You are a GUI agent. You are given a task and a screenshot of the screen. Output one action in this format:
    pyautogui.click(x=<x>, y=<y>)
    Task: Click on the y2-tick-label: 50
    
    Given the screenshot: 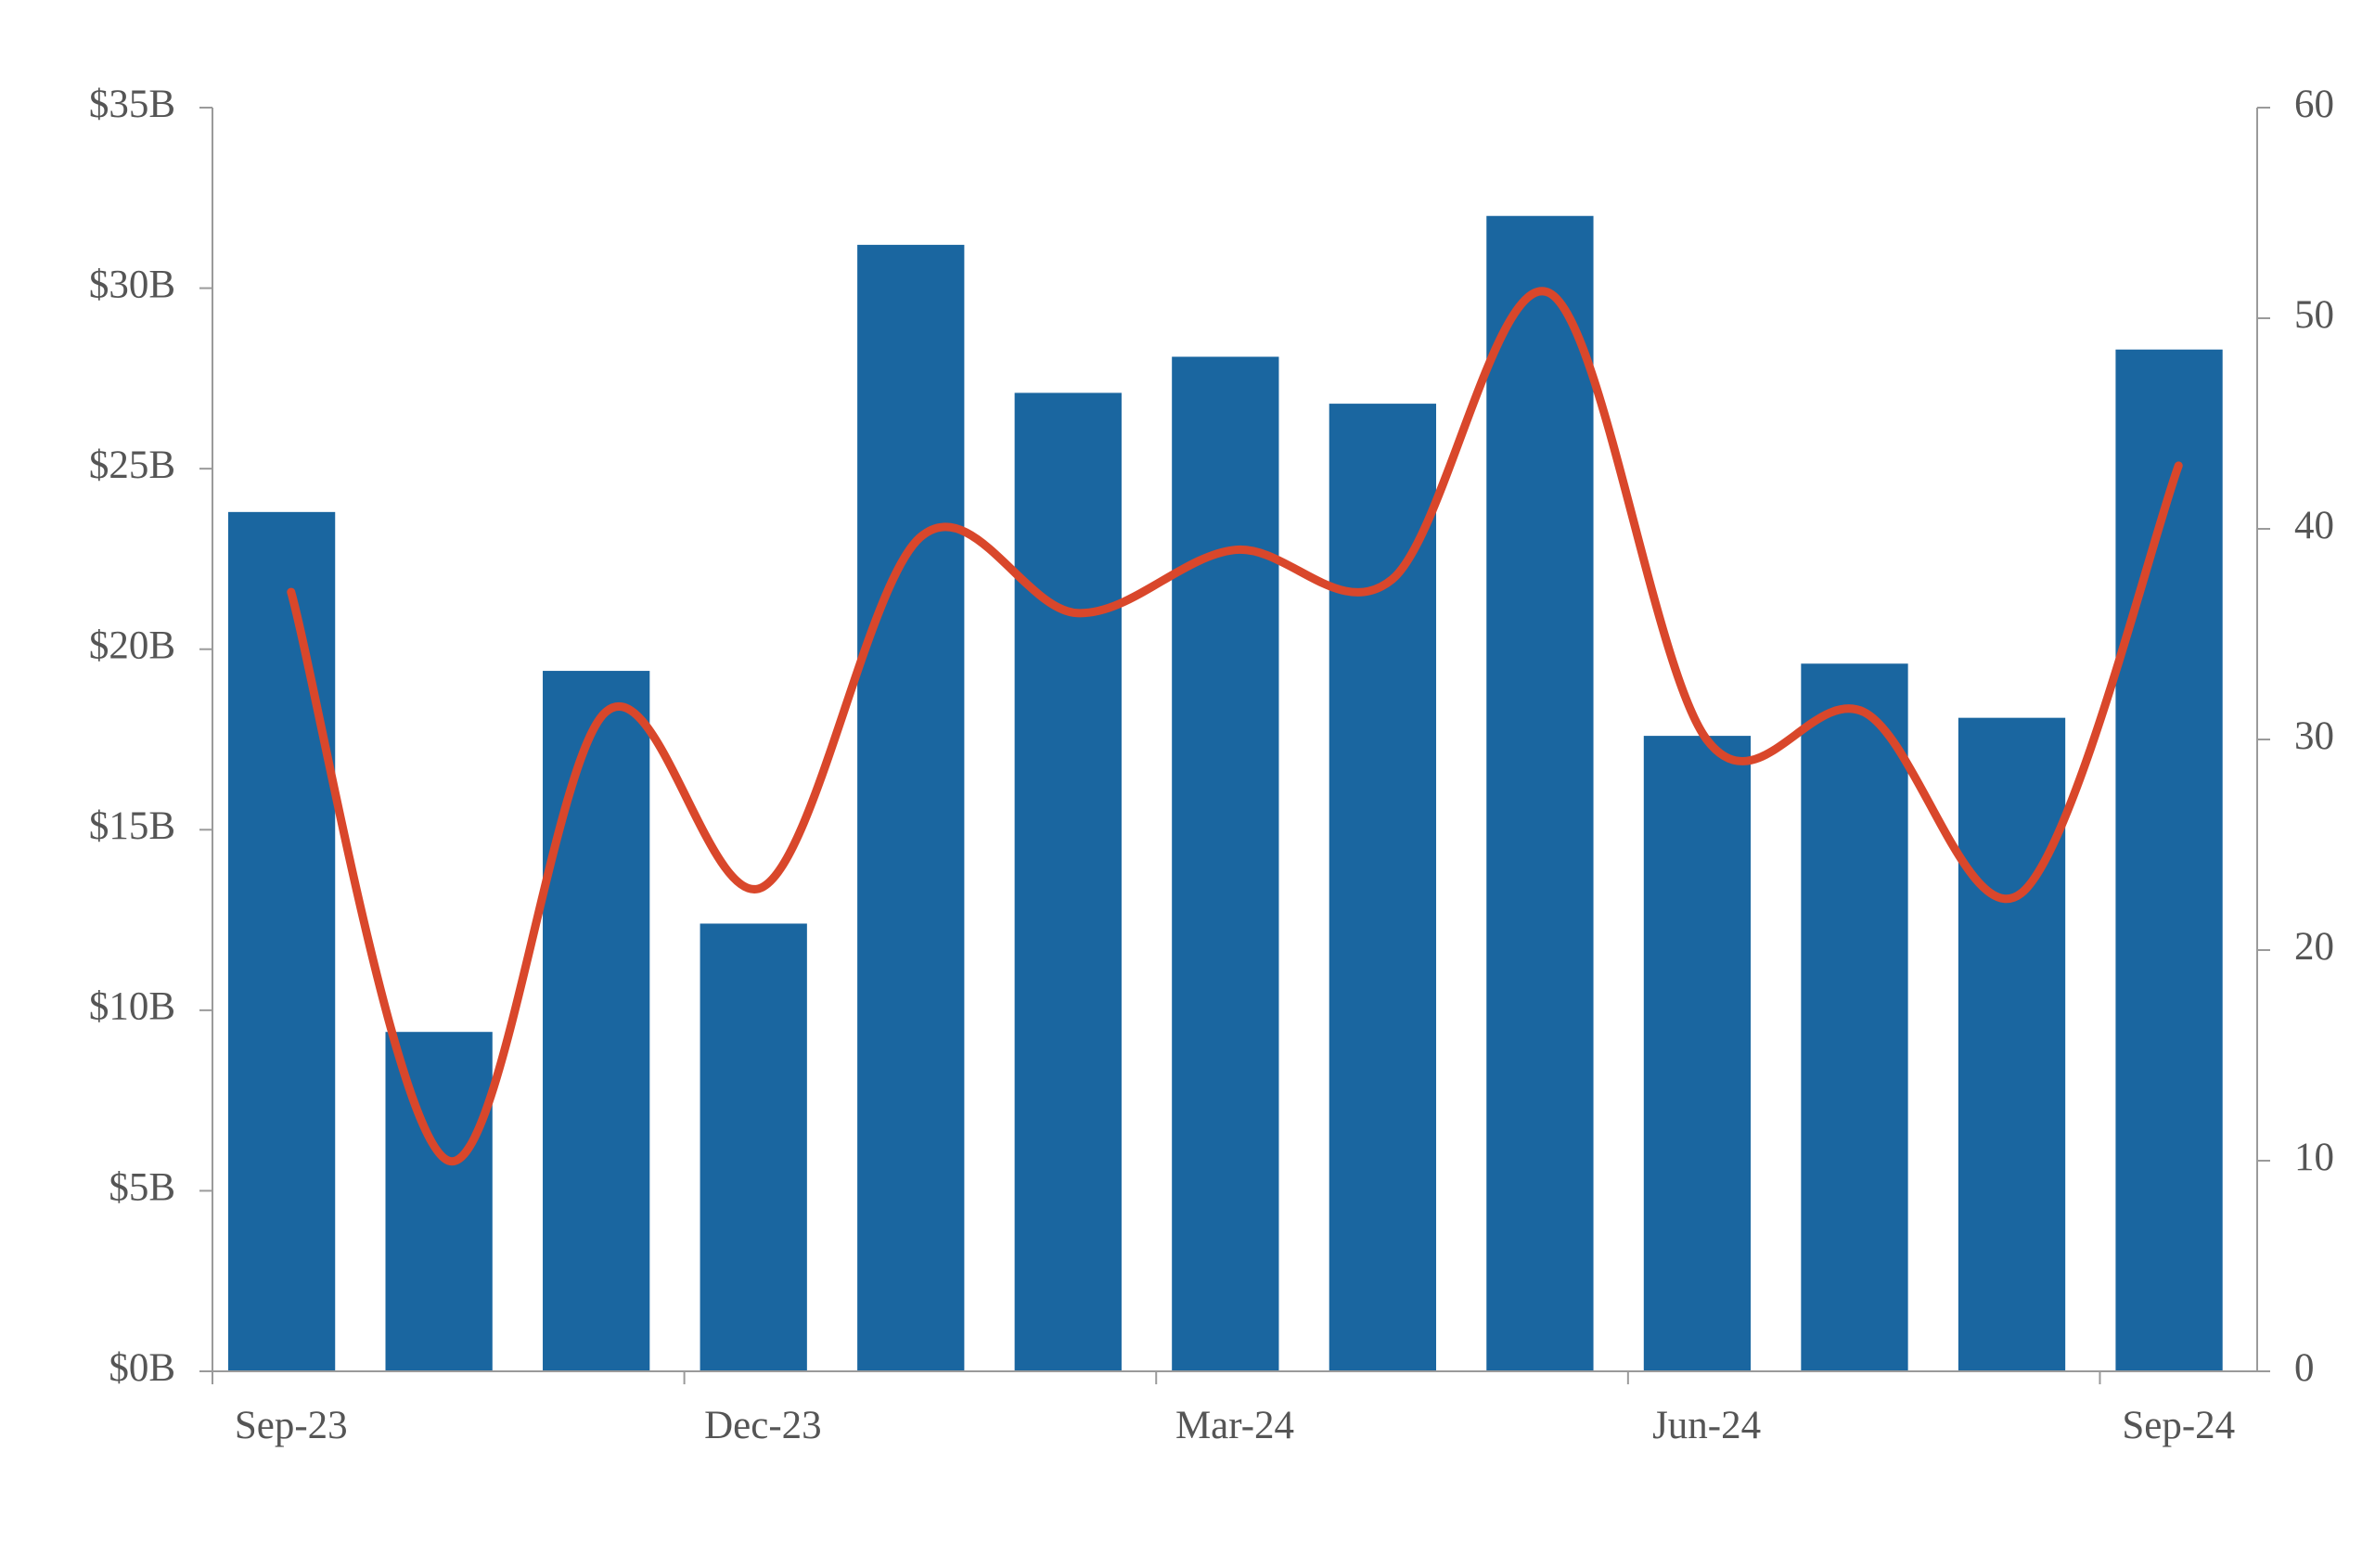 What is the action you would take?
    pyautogui.click(x=2314, y=315)
    